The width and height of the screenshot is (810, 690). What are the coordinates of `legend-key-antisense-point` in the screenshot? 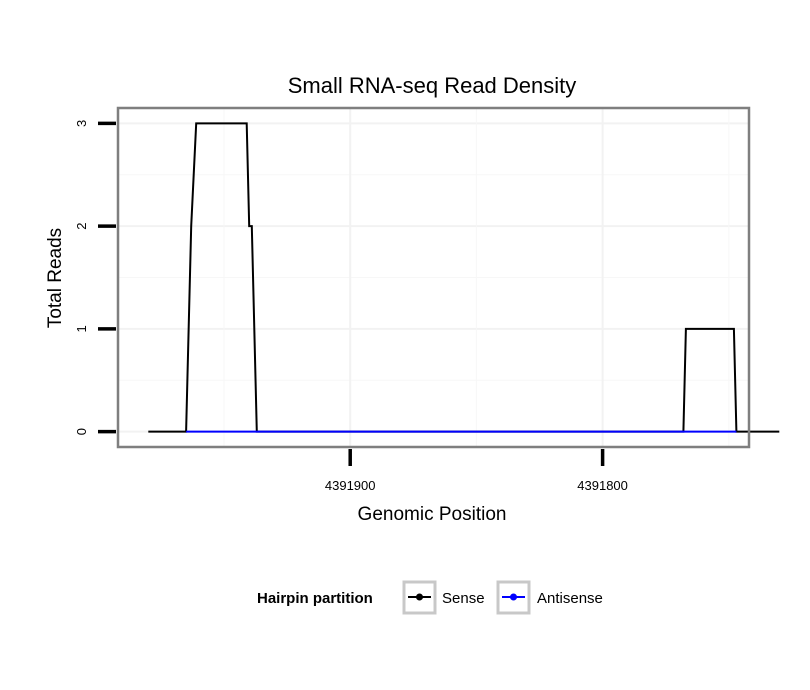 It's located at (513, 597).